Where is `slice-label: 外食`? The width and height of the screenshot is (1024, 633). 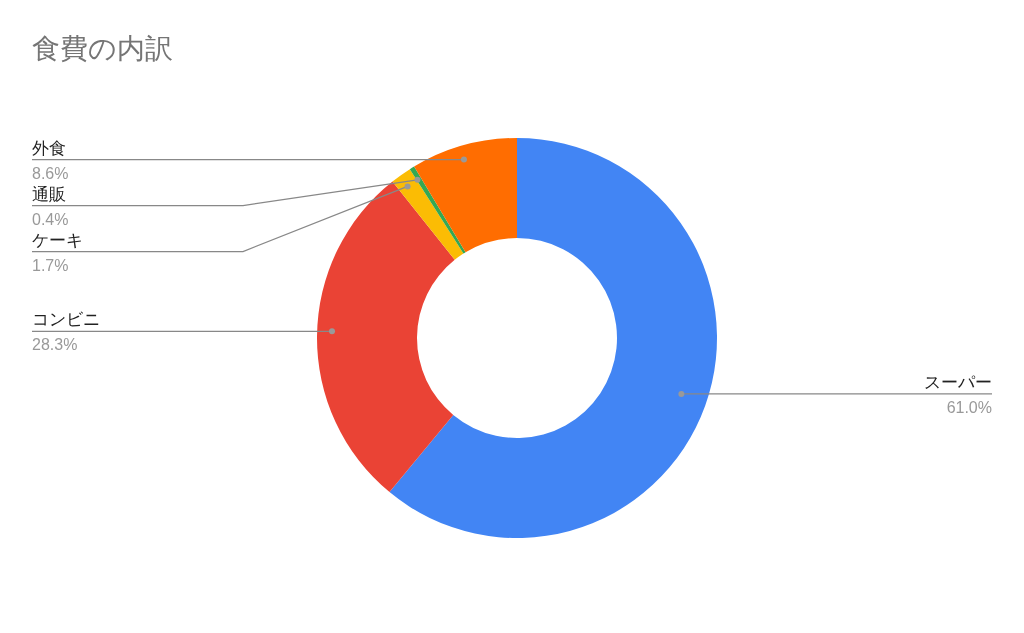
slice-label: 外食 is located at coordinates (49, 147).